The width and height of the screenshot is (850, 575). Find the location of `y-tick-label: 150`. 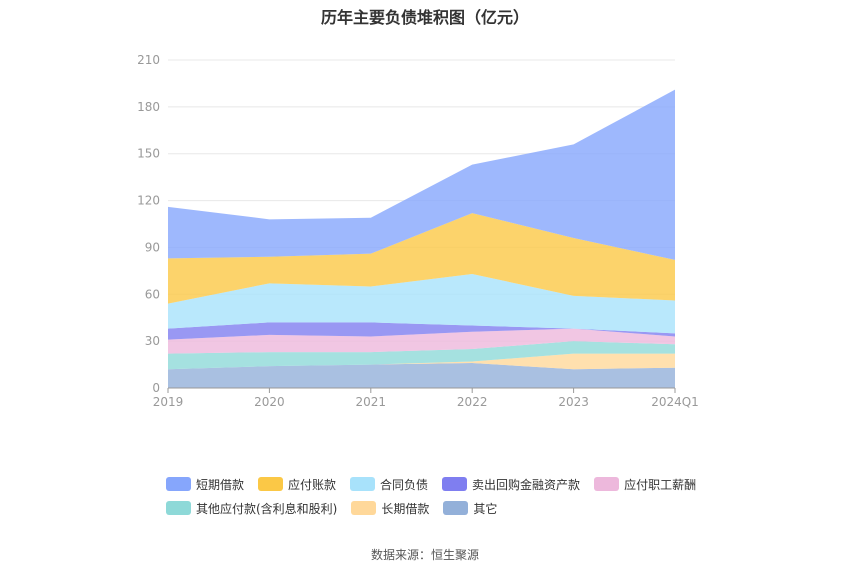

y-tick-label: 150 is located at coordinates (148, 154).